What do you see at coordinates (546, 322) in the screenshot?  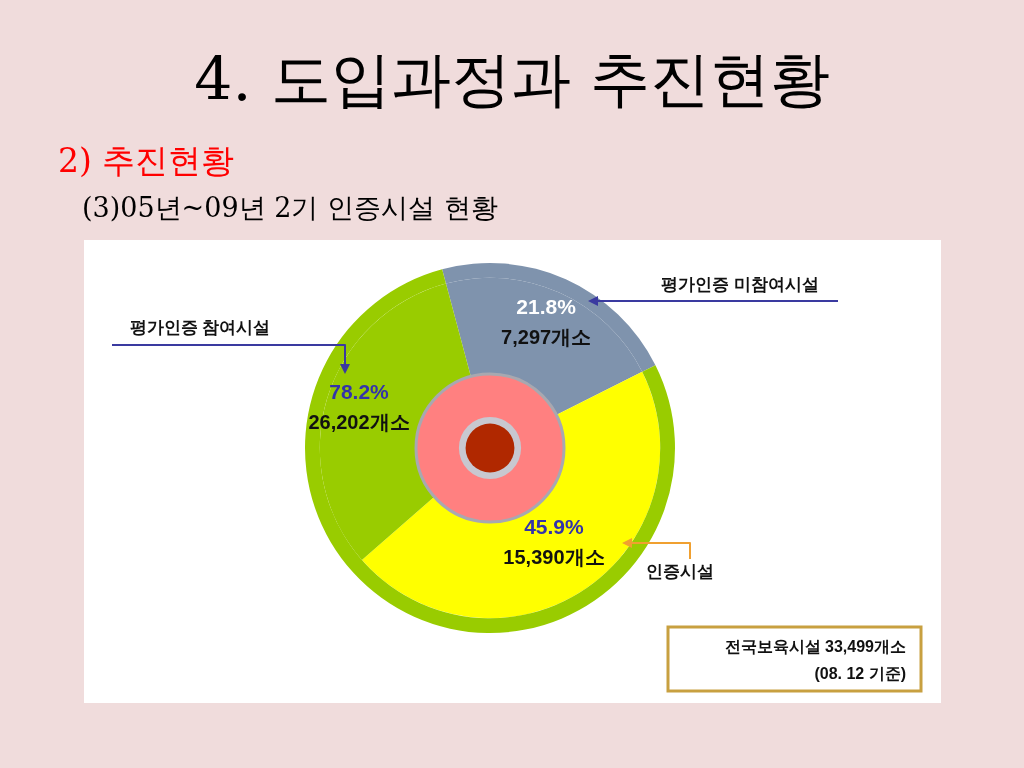 I see `data-label: 21.8% 7,297개소` at bounding box center [546, 322].